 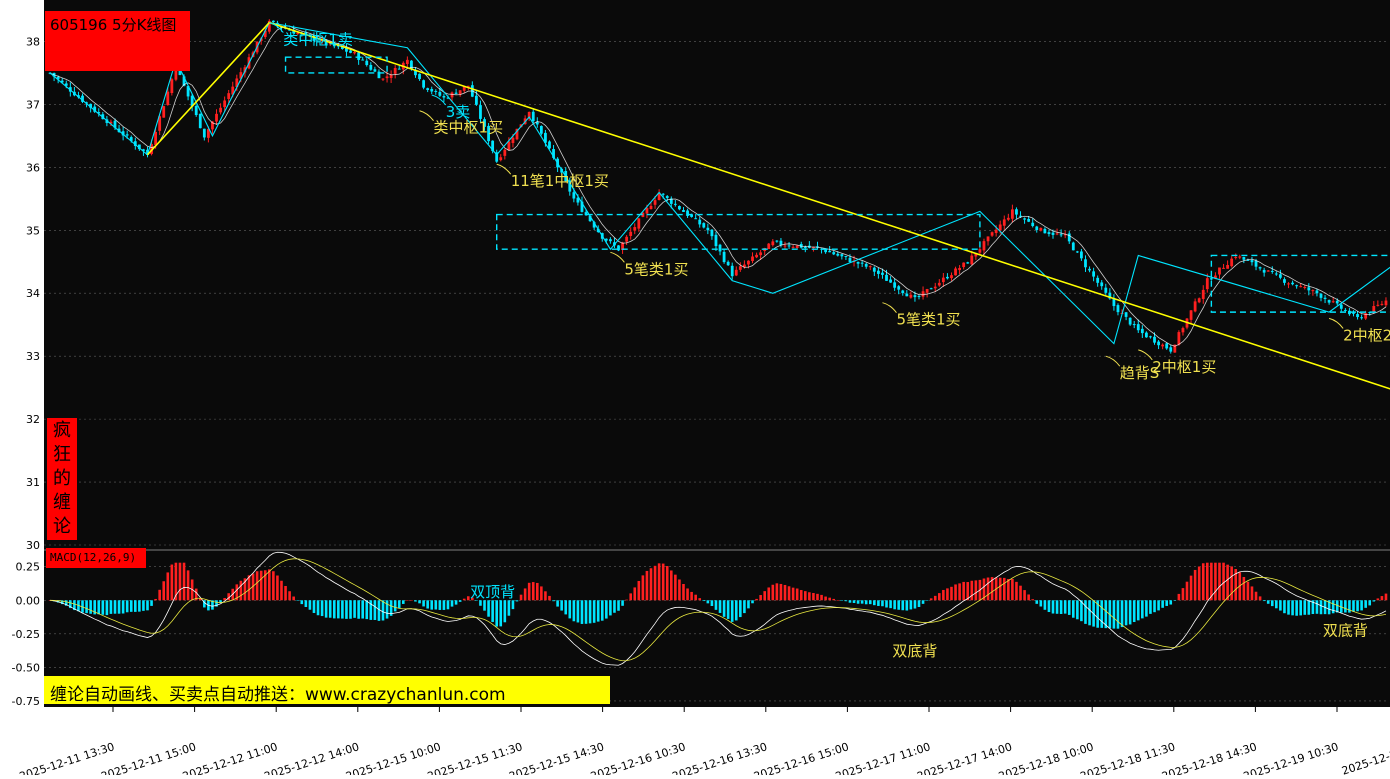 I want to click on macd-annotation: 双底背, so click(x=1345, y=631).